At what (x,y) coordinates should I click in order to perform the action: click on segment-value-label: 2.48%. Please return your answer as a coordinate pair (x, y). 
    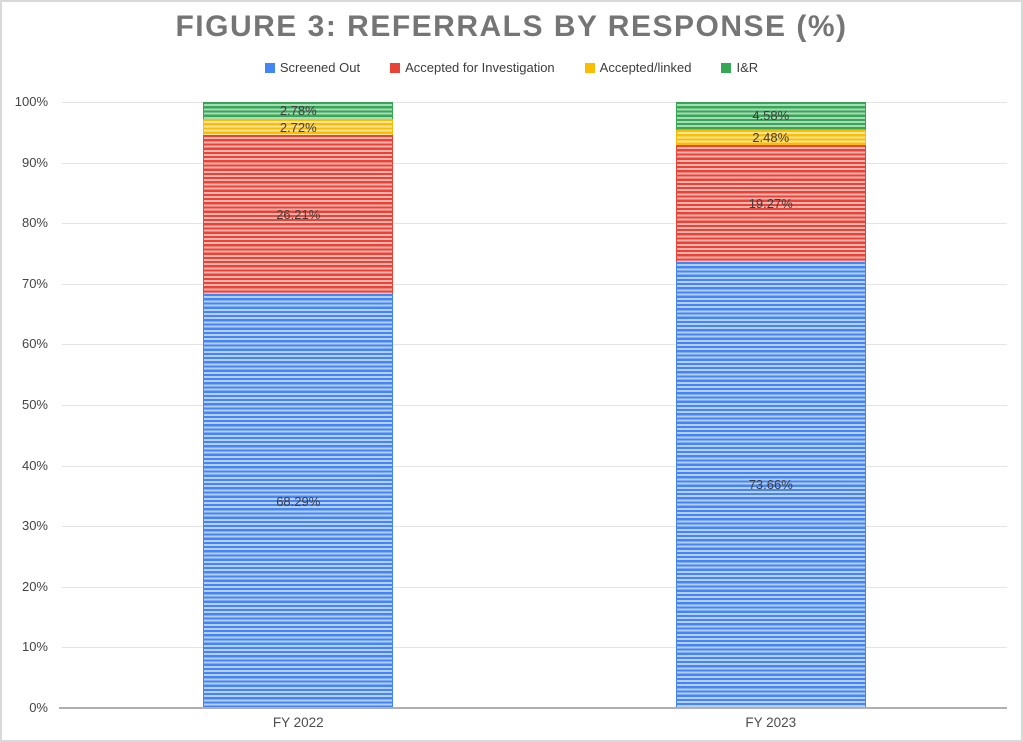
    Looking at the image, I should click on (771, 137).